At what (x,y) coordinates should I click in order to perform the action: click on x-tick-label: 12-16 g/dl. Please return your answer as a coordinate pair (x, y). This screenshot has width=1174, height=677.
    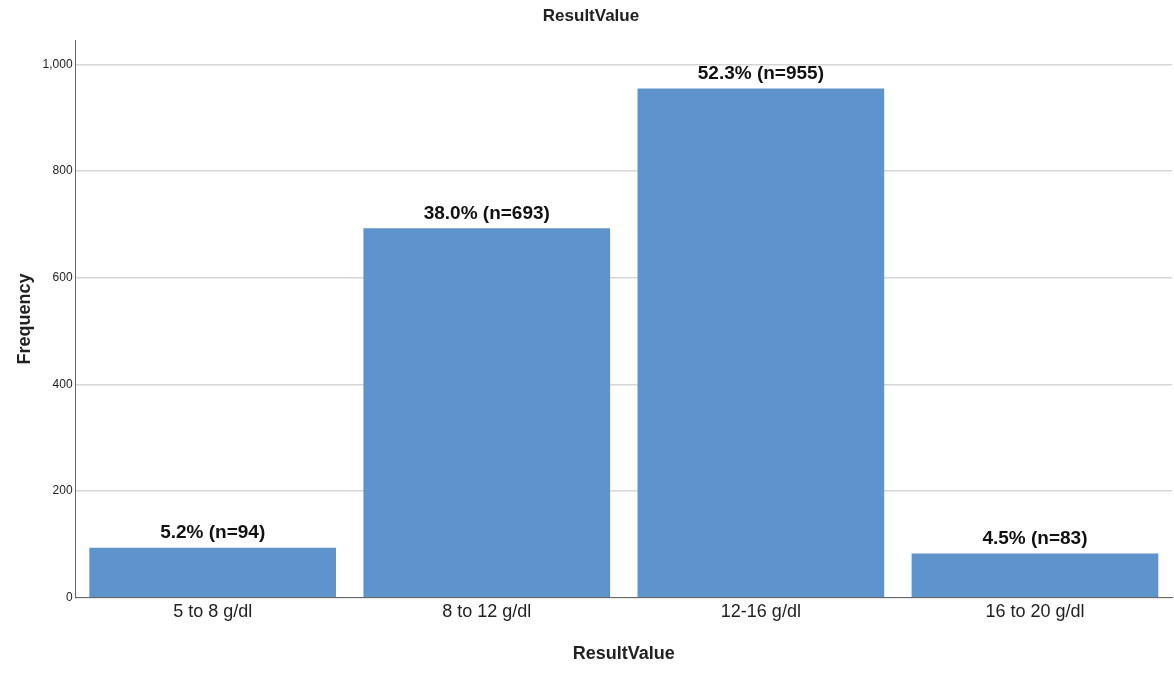
    Looking at the image, I should click on (760, 610).